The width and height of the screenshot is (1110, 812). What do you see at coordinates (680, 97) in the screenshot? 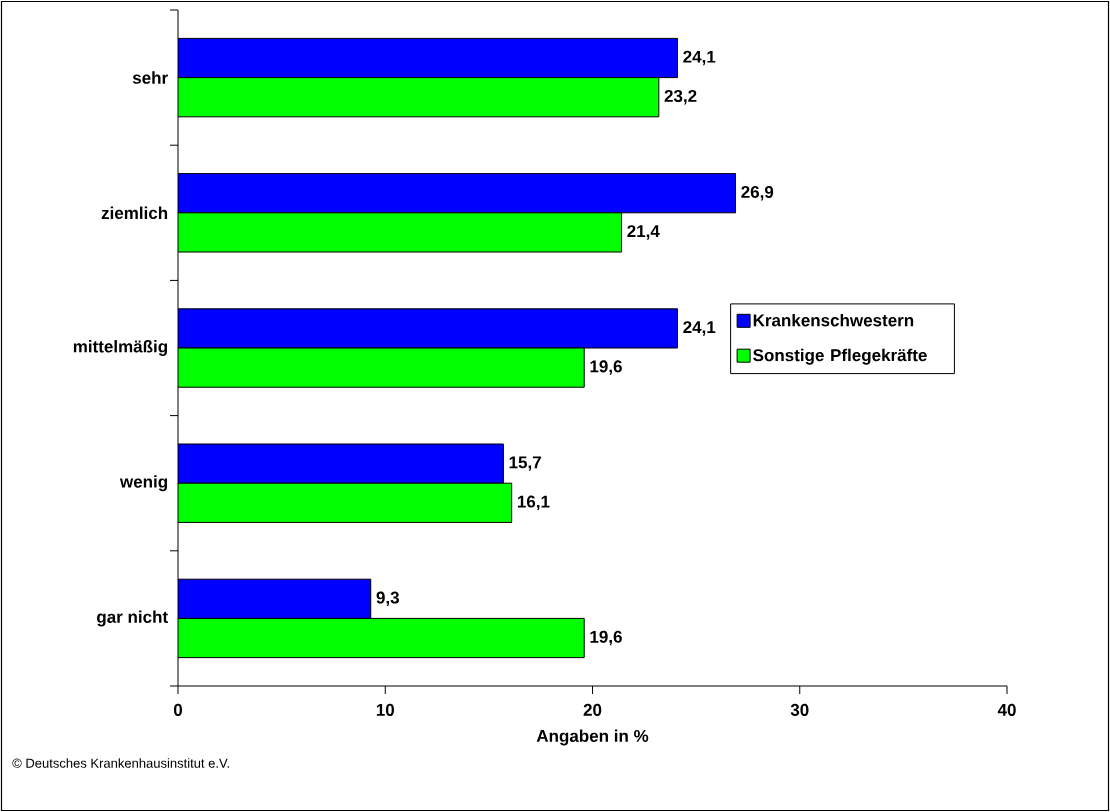
I see `data-label: 23,2` at bounding box center [680, 97].